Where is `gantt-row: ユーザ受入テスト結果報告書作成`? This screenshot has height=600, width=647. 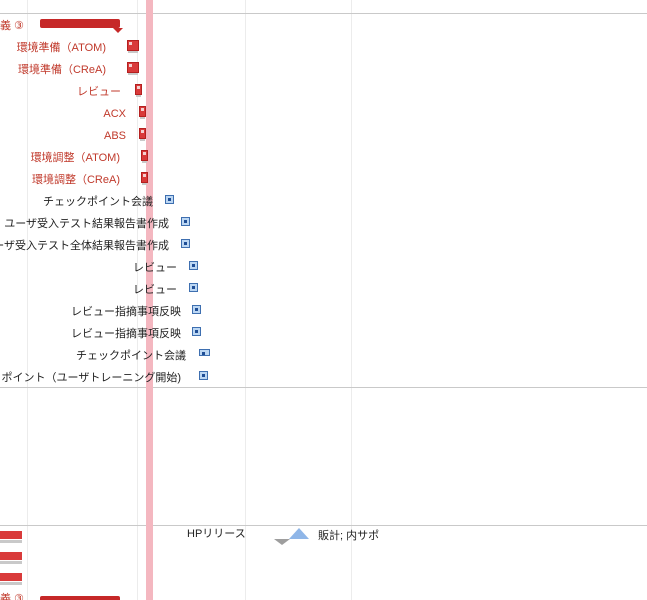
gantt-row: ユーザ受入テスト結果報告書作成 is located at coordinates (323, 226).